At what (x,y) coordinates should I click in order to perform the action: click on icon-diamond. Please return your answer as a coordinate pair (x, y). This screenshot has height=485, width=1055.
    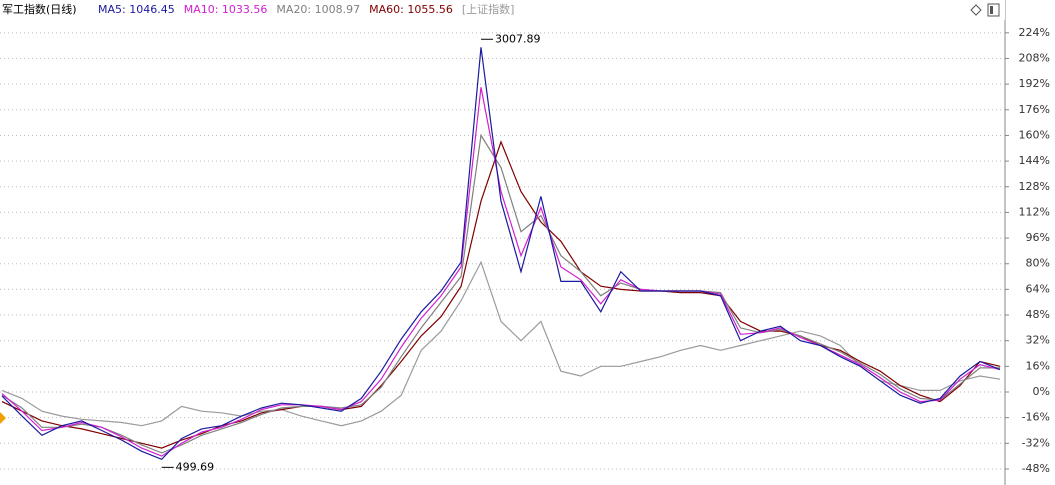
    Looking at the image, I should click on (976, 10).